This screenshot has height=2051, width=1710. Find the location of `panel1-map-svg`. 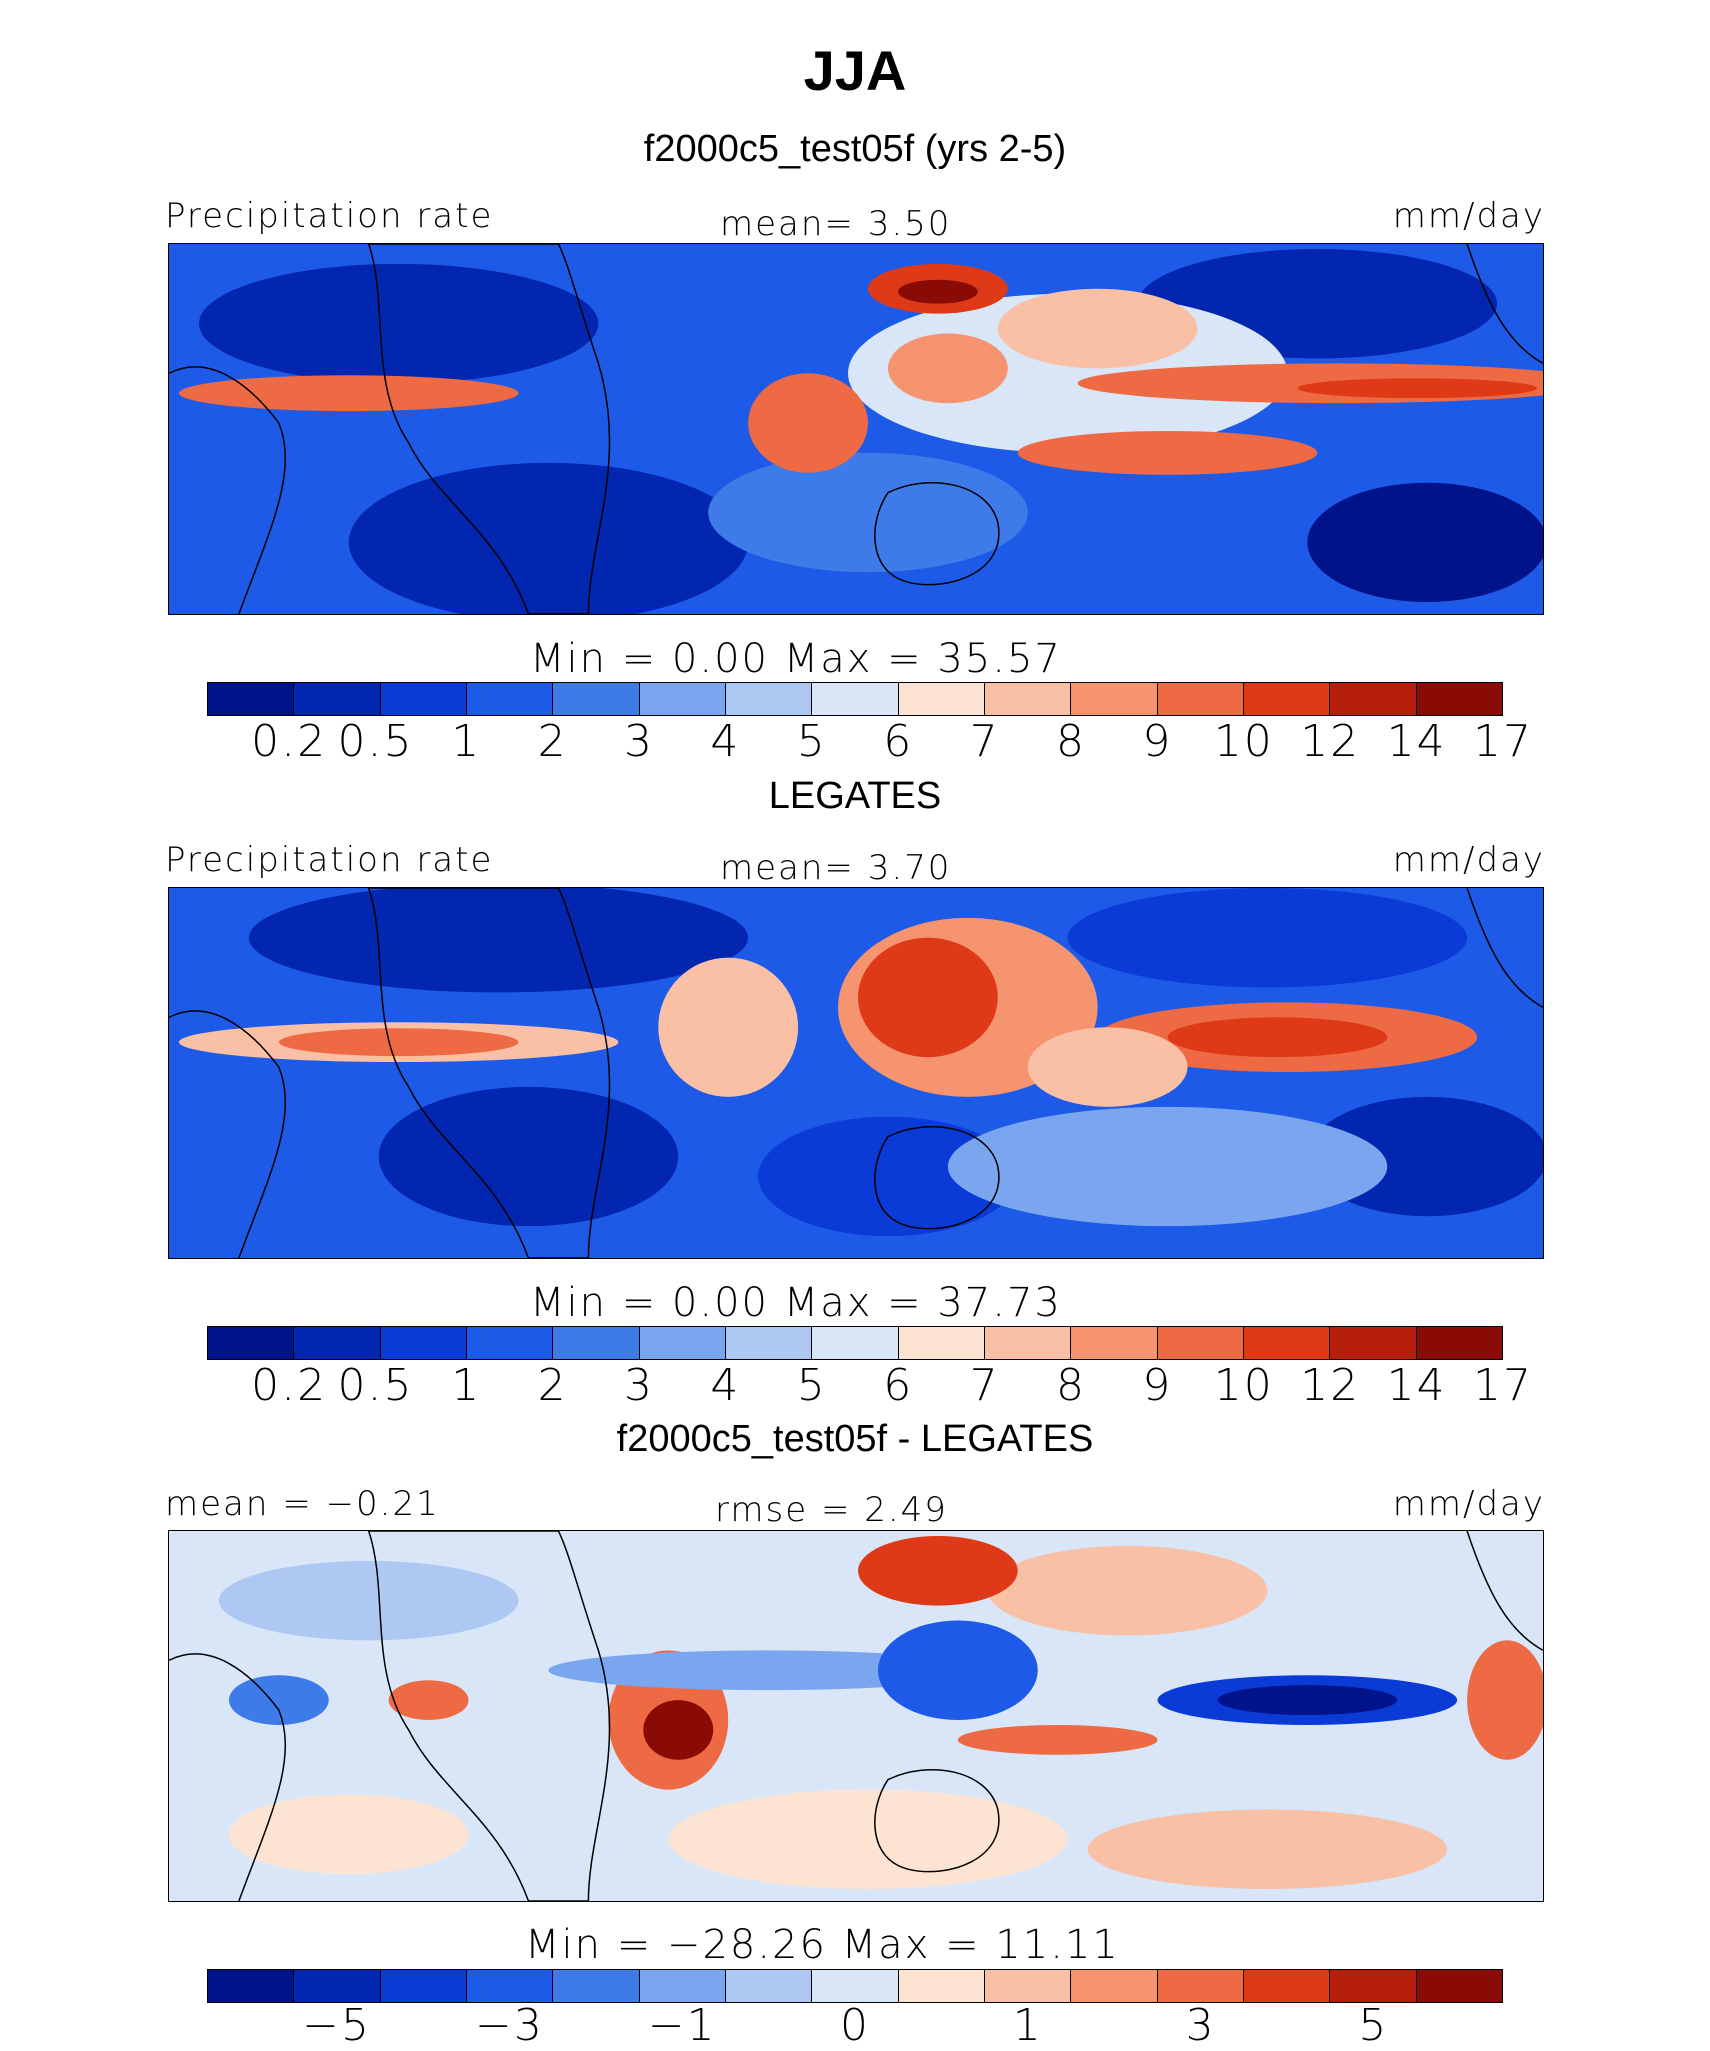

panel1-map-svg is located at coordinates (856, 429).